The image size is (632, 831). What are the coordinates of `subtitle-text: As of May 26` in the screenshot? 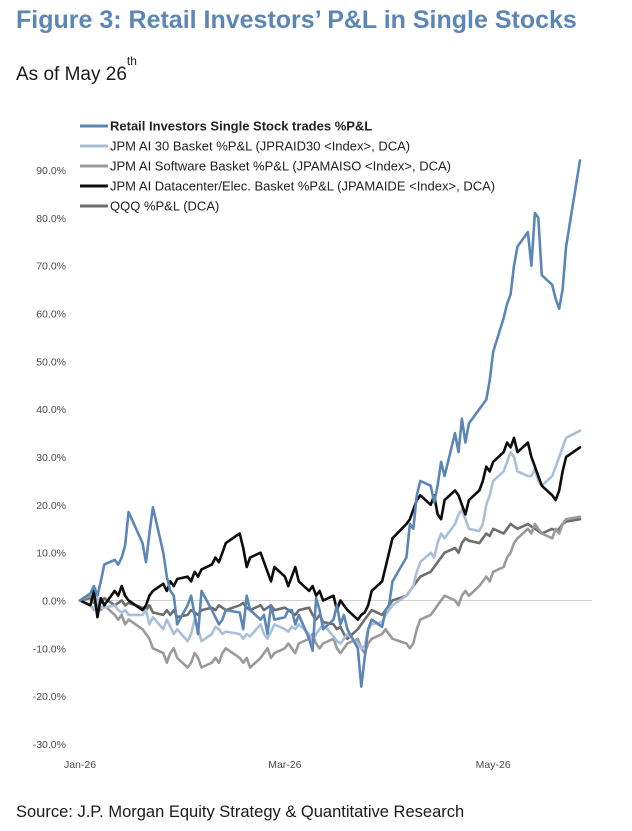 It's located at (71, 74).